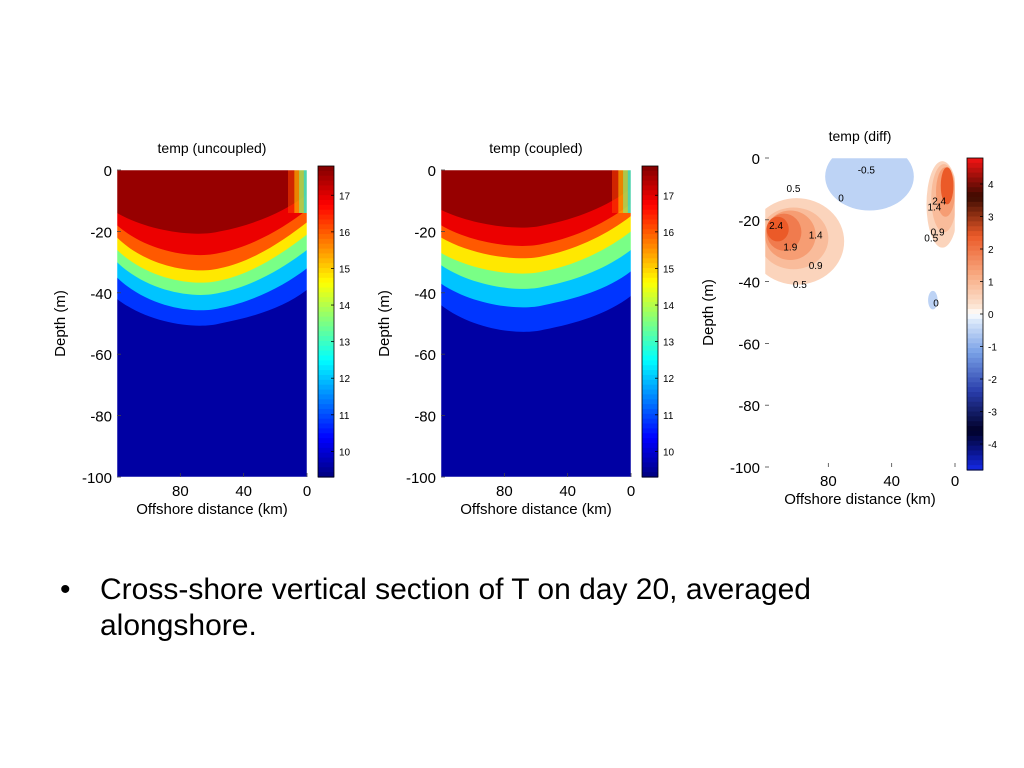 Image resolution: width=1024 pixels, height=768 pixels. What do you see at coordinates (535, 148) in the screenshot?
I see `chart-title: temp (coupled)` at bounding box center [535, 148].